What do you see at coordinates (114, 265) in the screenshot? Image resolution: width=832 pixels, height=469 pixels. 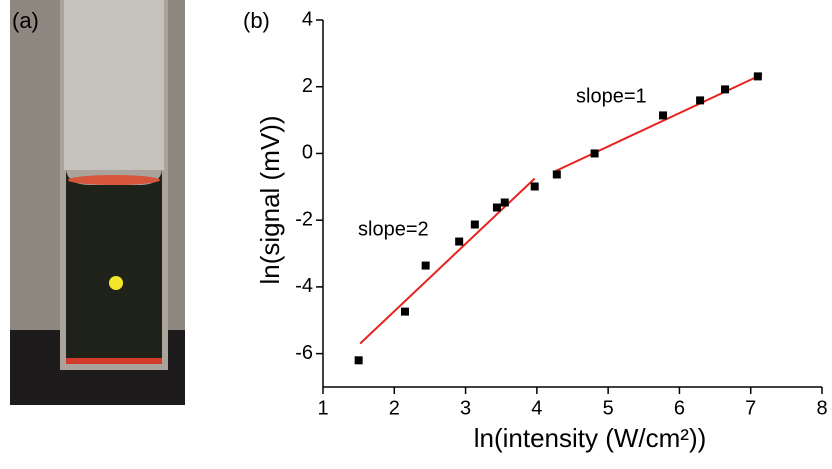 I see `liquid` at bounding box center [114, 265].